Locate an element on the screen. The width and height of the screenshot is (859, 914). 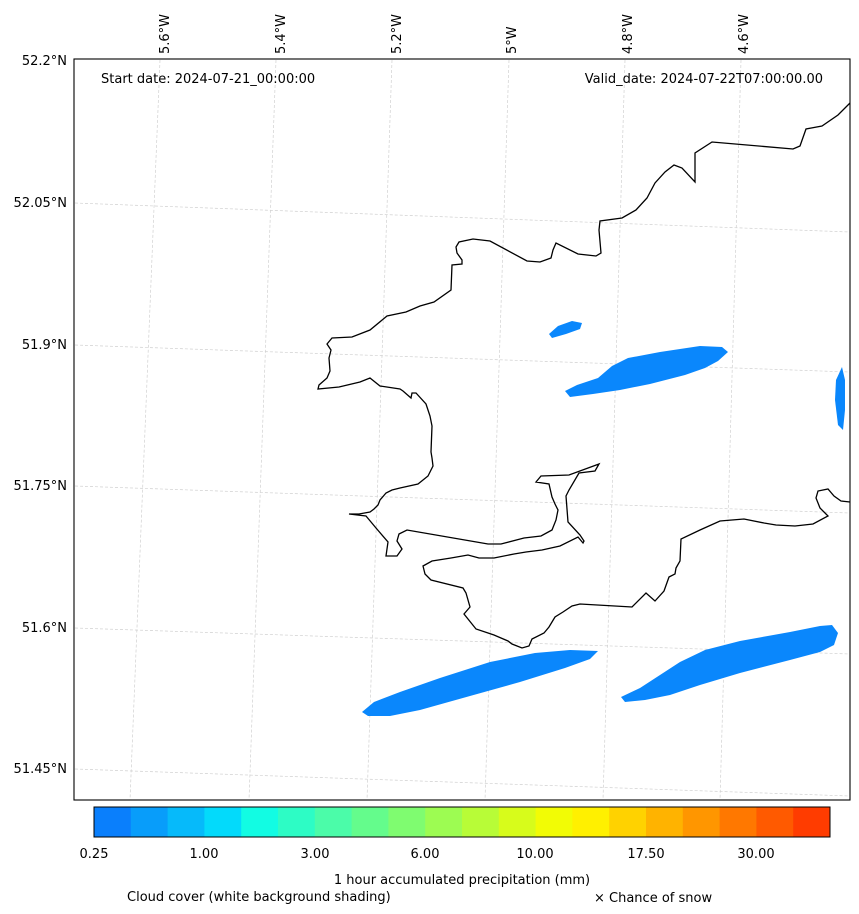
colorbar-tick-label: 17.50 is located at coordinates (645, 854).